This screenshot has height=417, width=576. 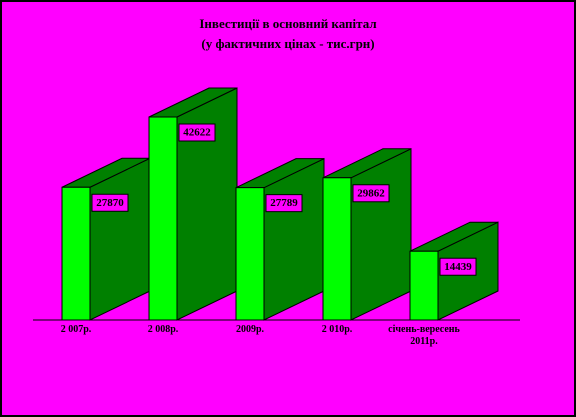 I want to click on value-label: 27870, so click(x=110, y=203).